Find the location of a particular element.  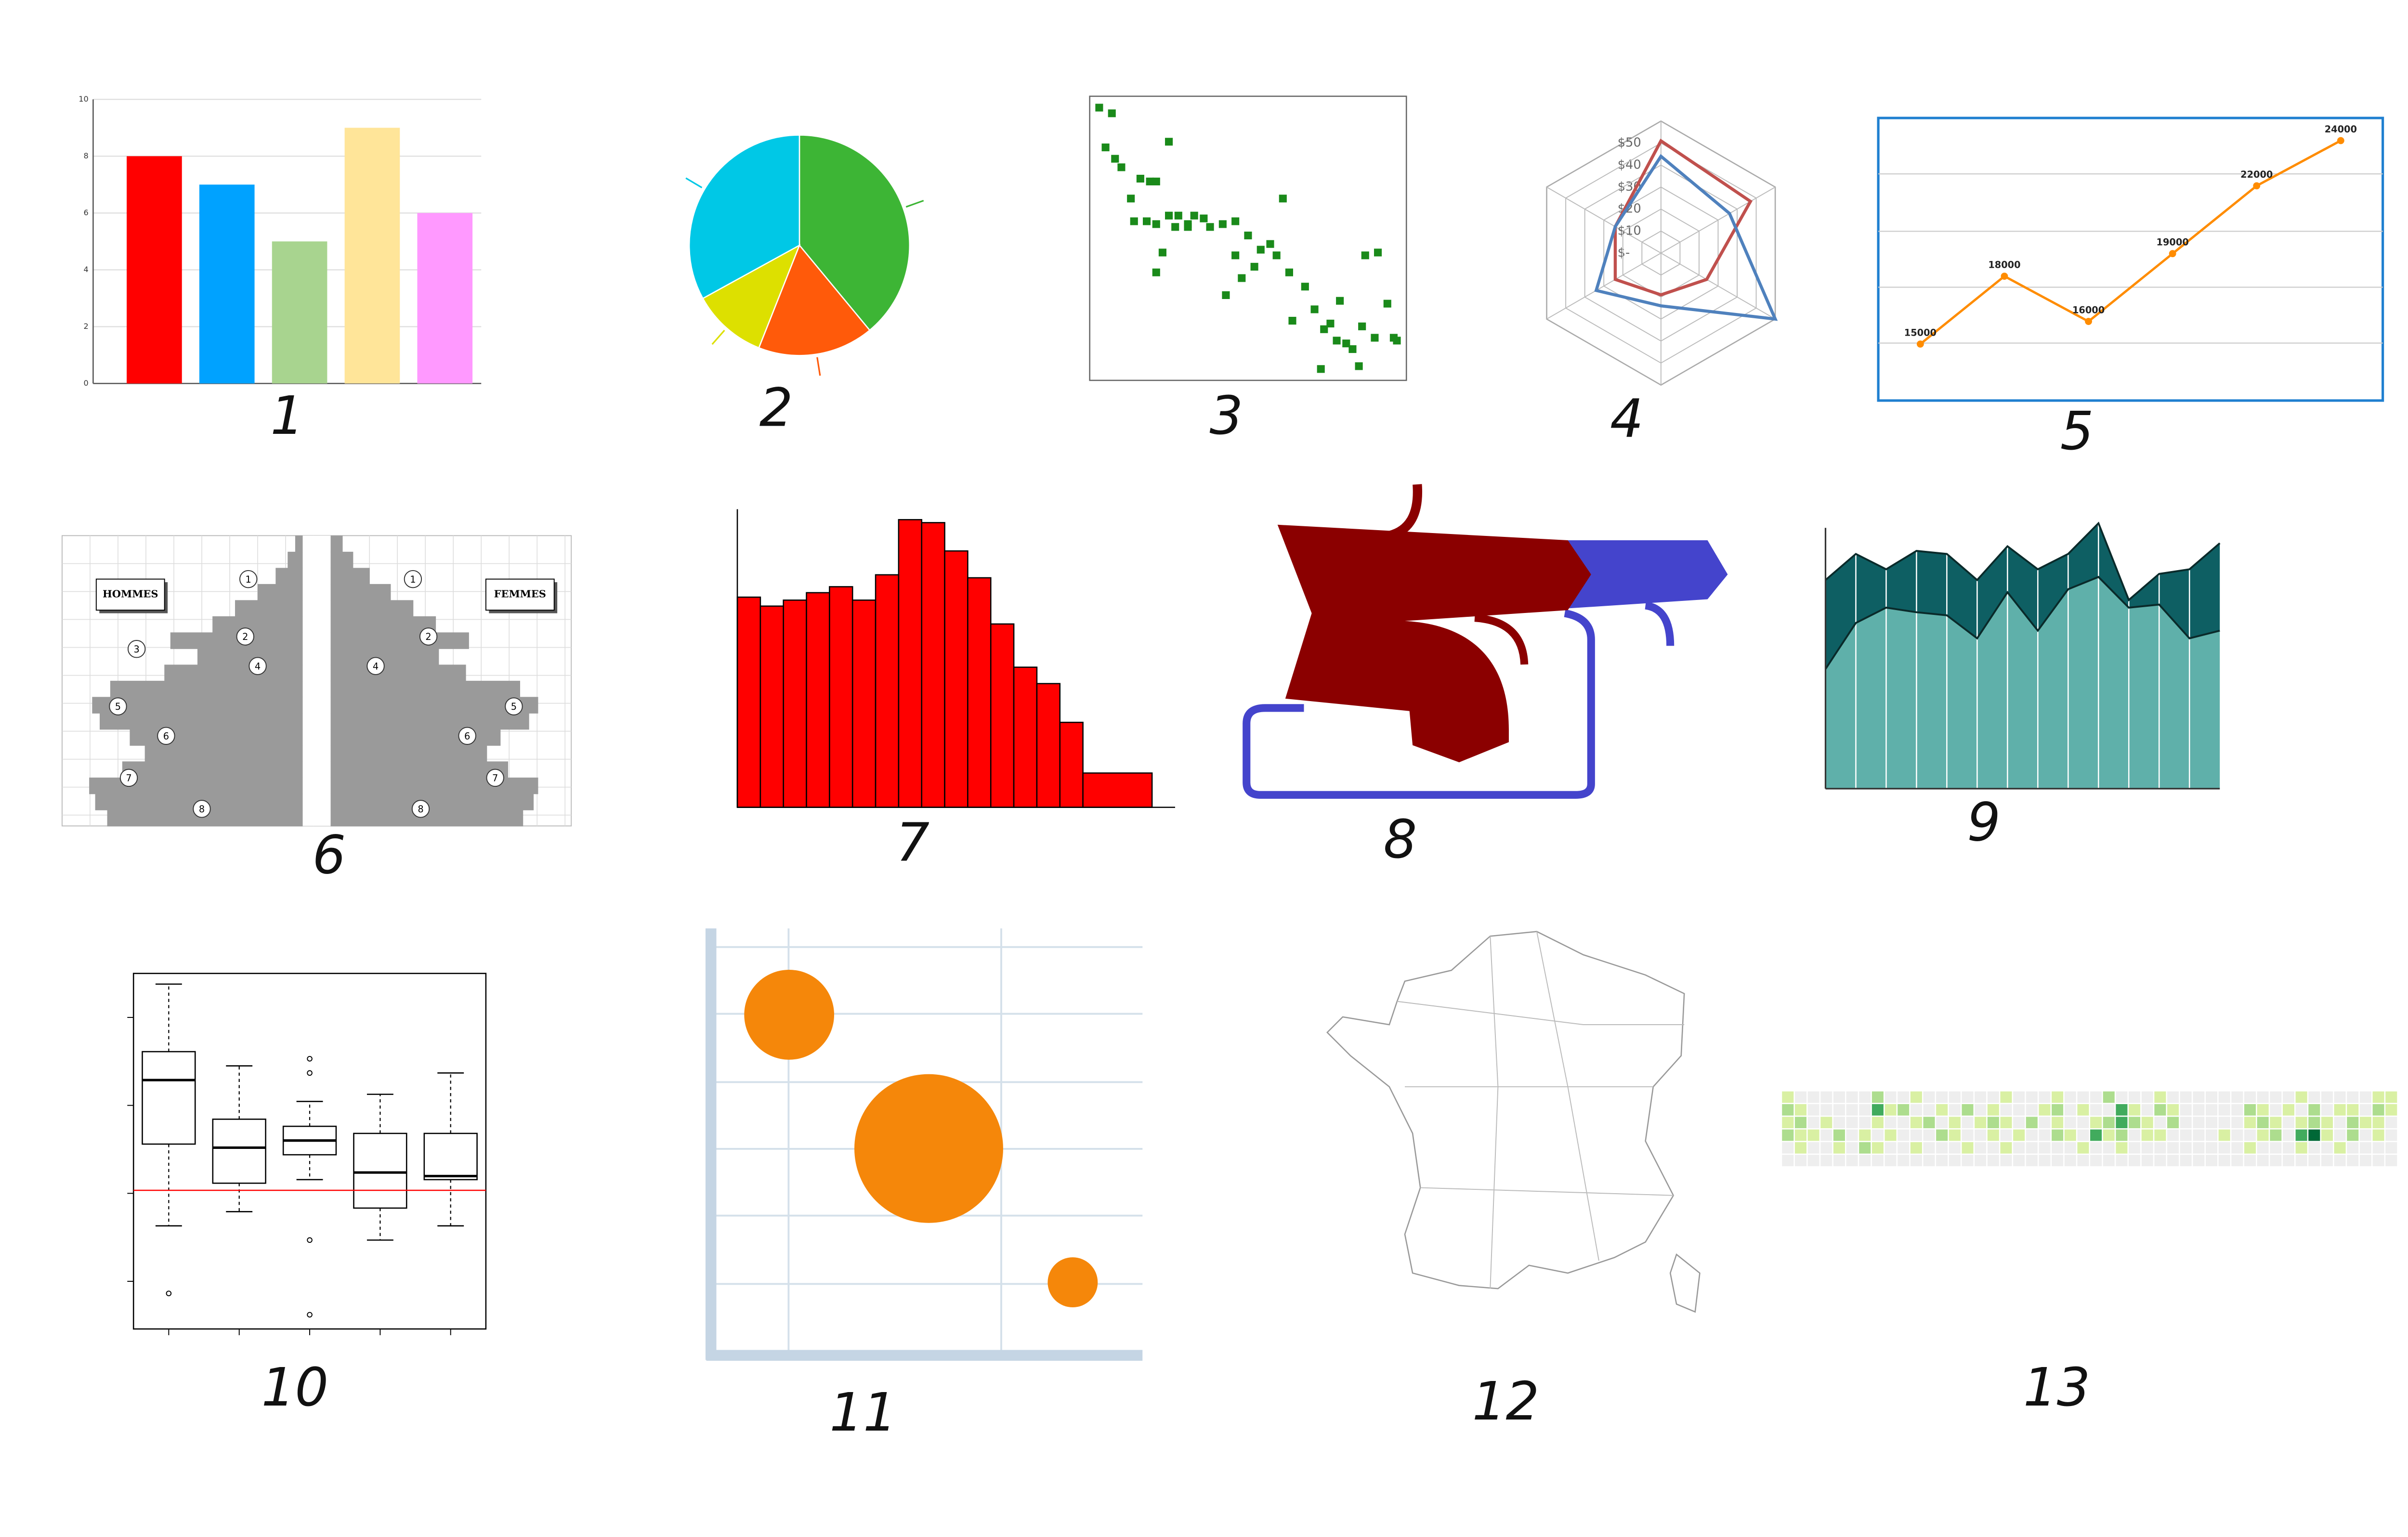

flier is located at coordinates (310, 1315).